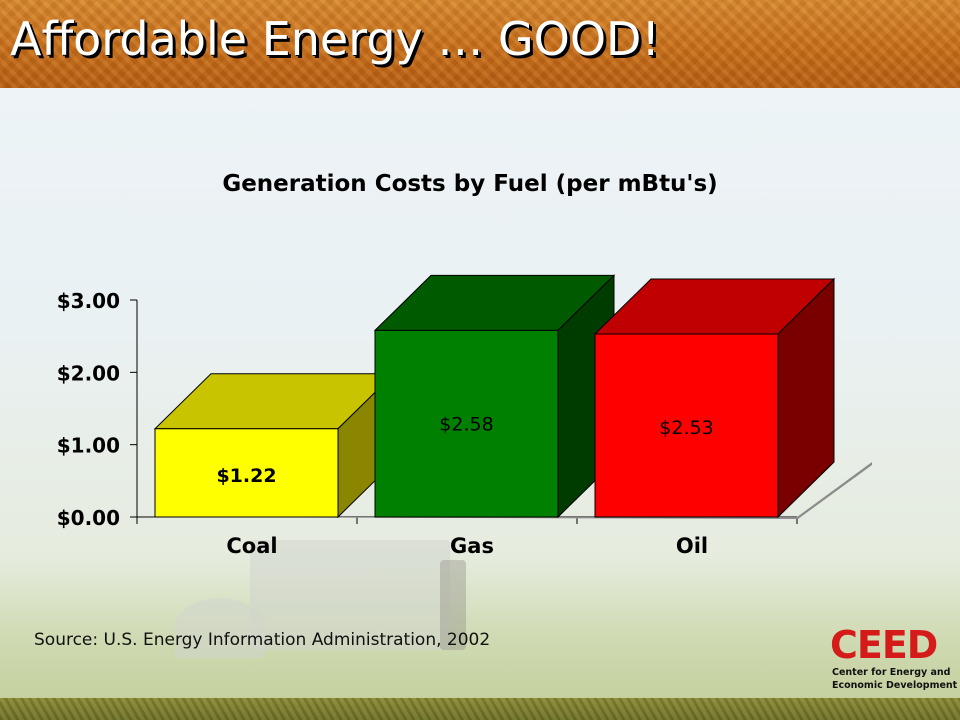 Image resolution: width=960 pixels, height=720 pixels. I want to click on title-banner: Affordable Energy … GOOD!, so click(480, 44).